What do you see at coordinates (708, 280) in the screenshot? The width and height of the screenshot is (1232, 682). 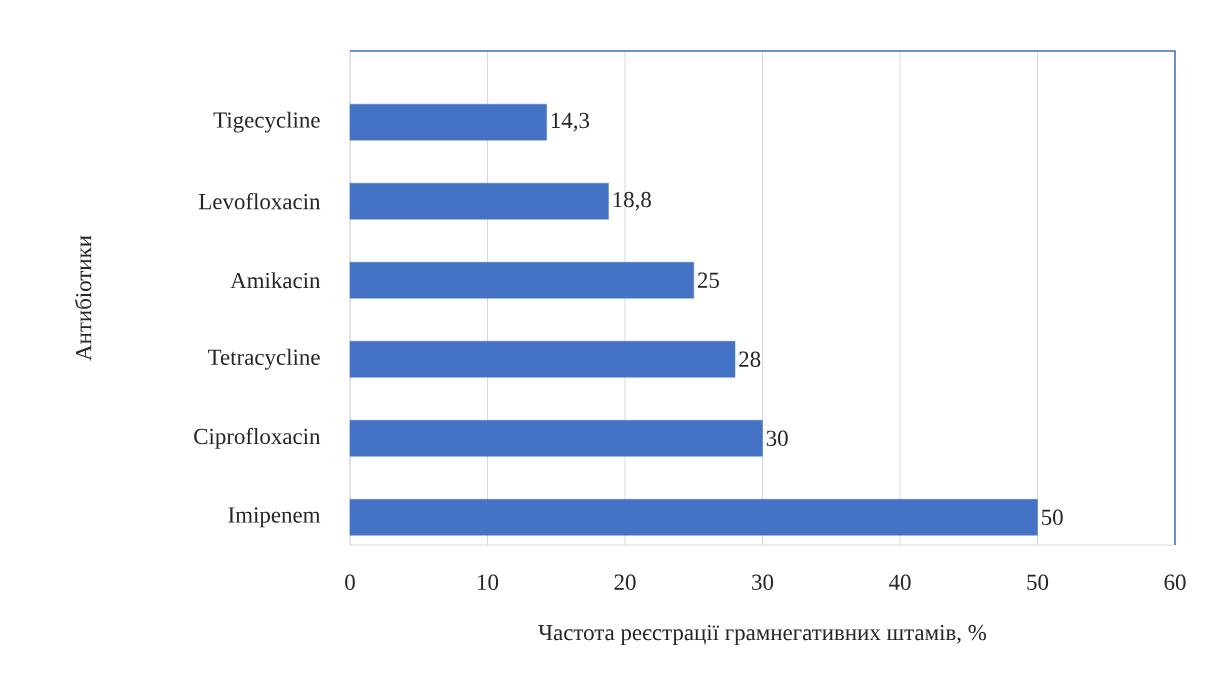 I see `data-label: 25` at bounding box center [708, 280].